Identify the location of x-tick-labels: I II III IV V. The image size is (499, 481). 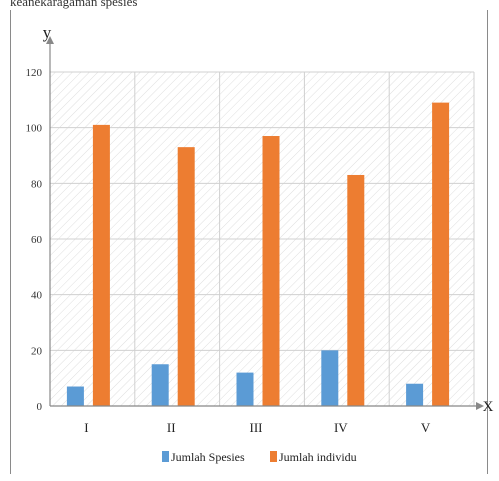
(257, 427).